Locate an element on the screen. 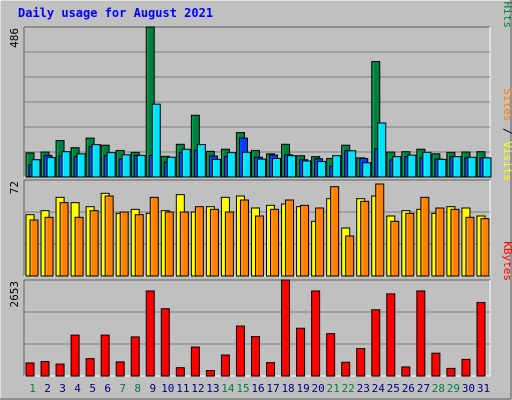  x-tick-label: 27 is located at coordinates (423, 388).